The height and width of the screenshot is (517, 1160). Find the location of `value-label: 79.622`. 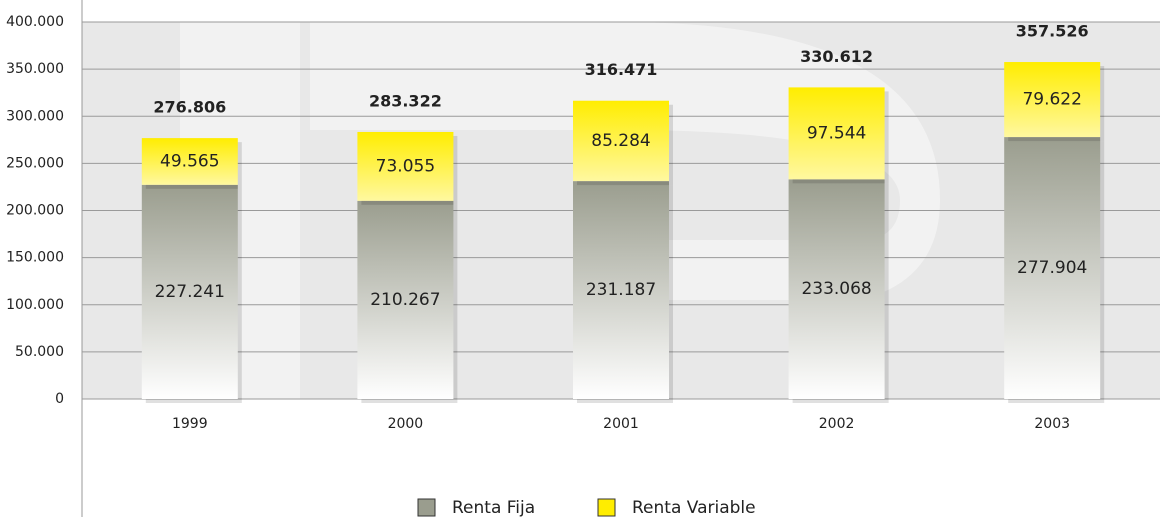

value-label: 79.622 is located at coordinates (1051, 100).